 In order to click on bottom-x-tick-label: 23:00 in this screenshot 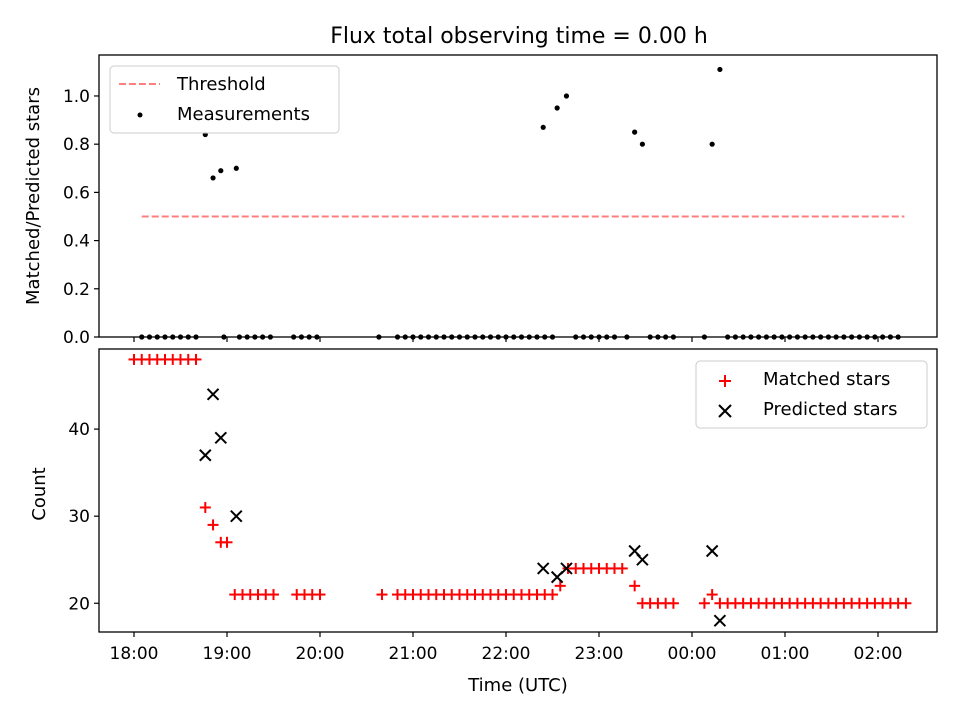, I will do `click(599, 654)`.